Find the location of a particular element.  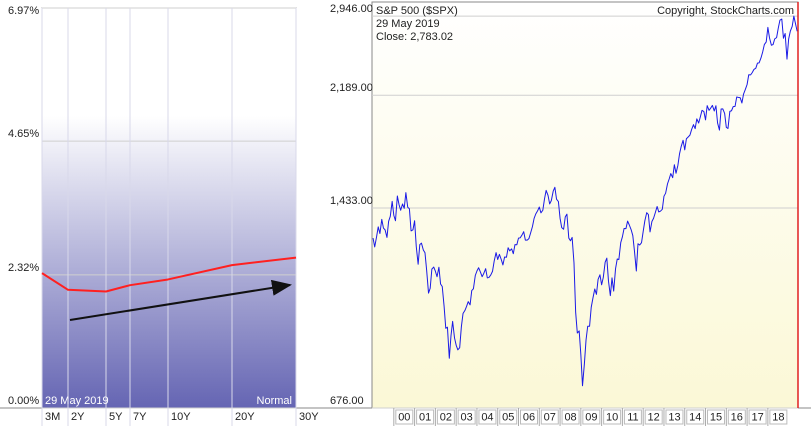

x-tick-label: 18 is located at coordinates (778, 417).